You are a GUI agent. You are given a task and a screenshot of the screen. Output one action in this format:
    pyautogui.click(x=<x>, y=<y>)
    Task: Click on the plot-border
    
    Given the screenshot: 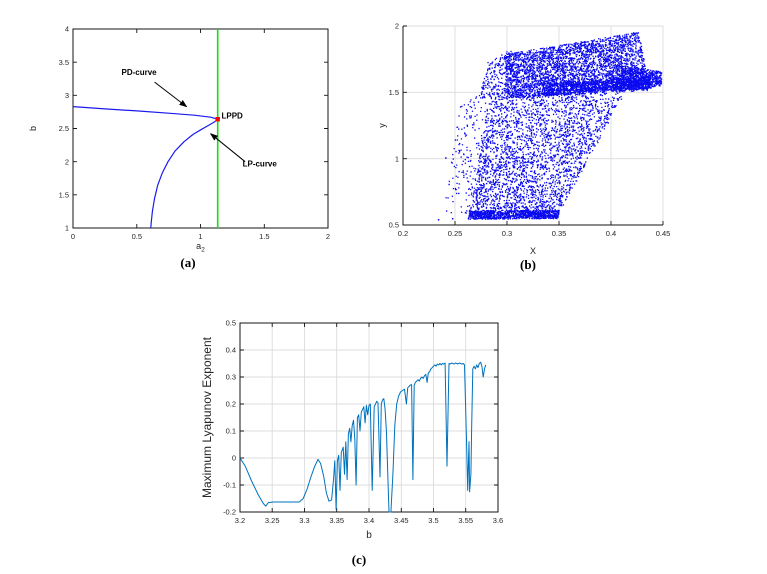 What is the action you would take?
    pyautogui.click(x=200, y=128)
    